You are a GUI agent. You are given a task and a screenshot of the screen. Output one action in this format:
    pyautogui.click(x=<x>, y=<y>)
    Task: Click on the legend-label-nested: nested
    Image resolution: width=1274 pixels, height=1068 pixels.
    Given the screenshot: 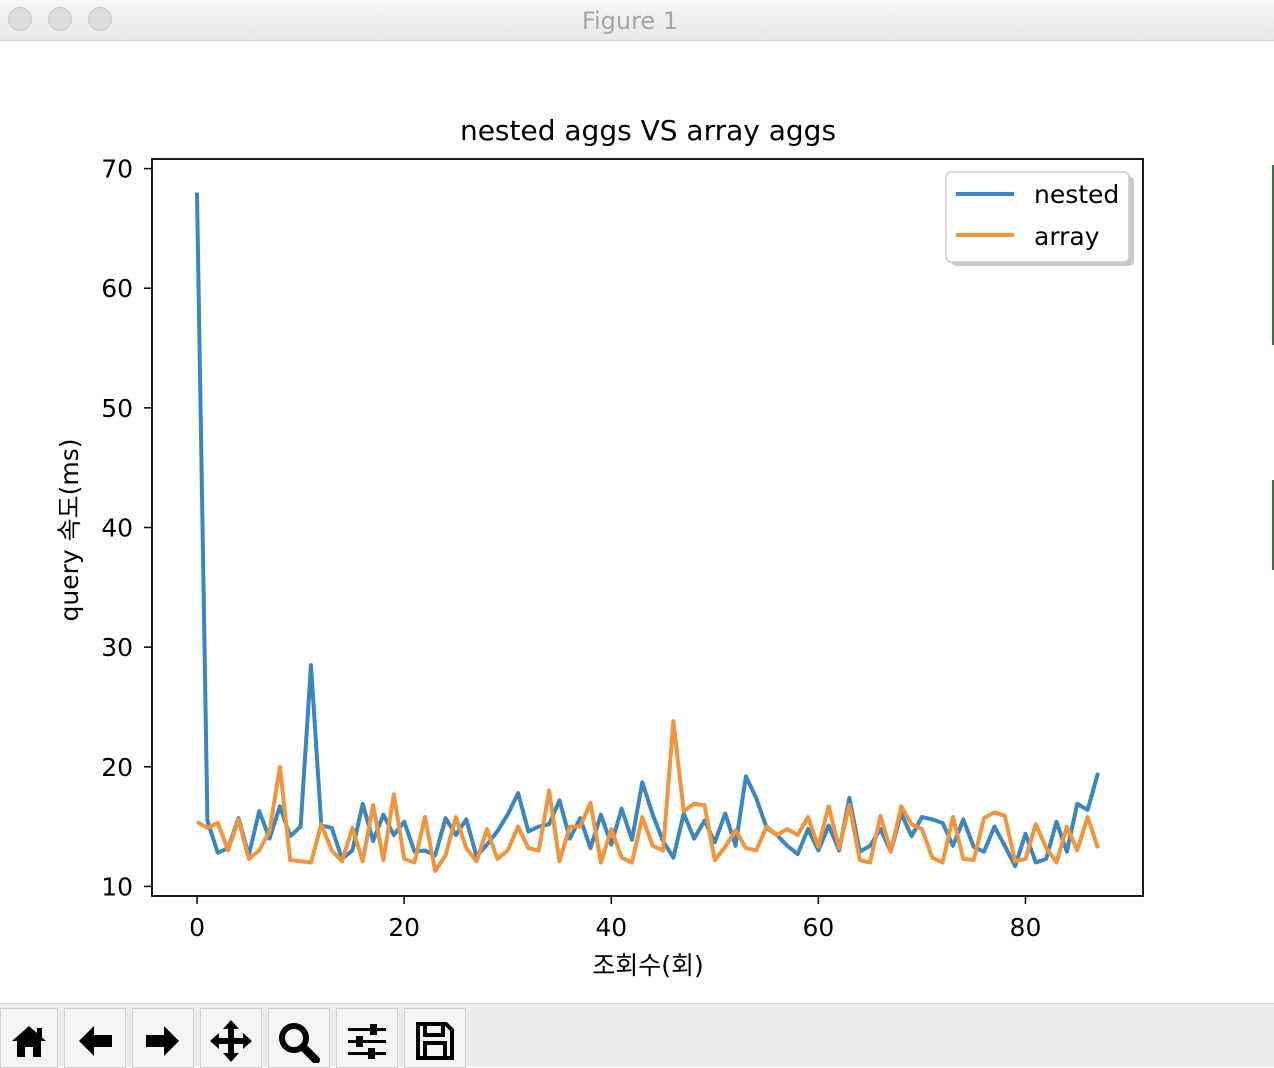 What is the action you would take?
    pyautogui.click(x=1076, y=194)
    